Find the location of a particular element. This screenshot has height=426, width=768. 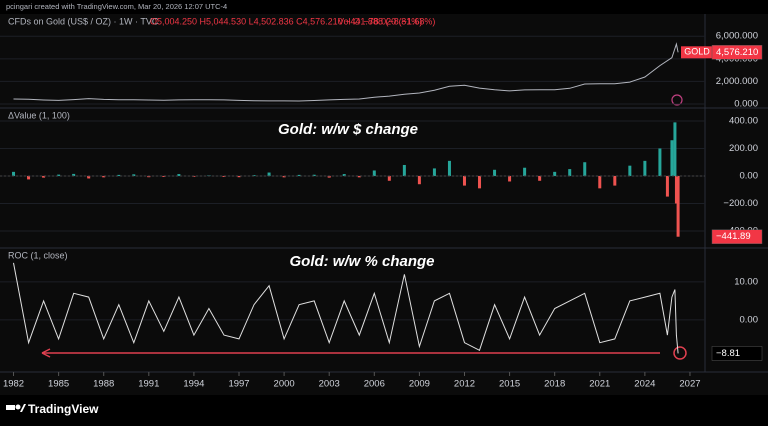

annotation: Gold: w/w $ change is located at coordinates (348, 129).